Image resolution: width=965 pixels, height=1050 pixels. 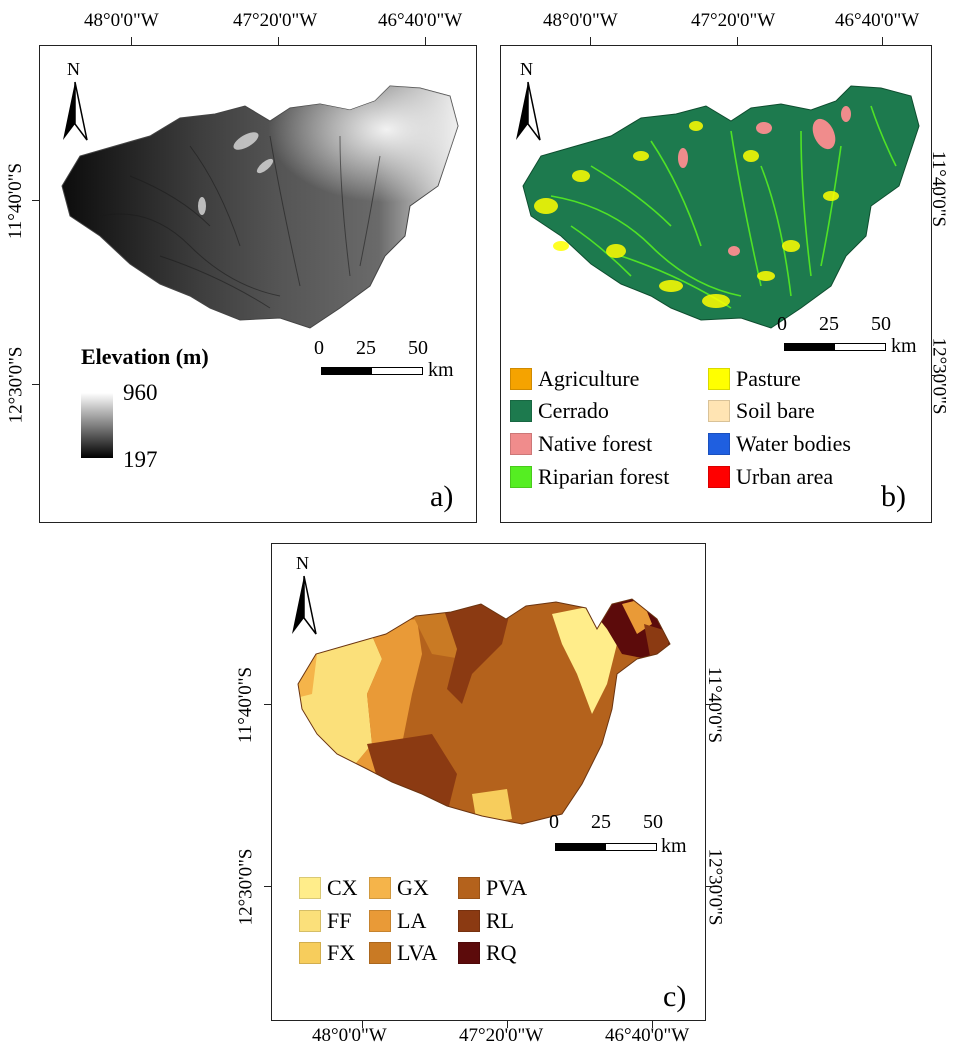 I want to click on legend-label: CX, so click(x=342, y=887).